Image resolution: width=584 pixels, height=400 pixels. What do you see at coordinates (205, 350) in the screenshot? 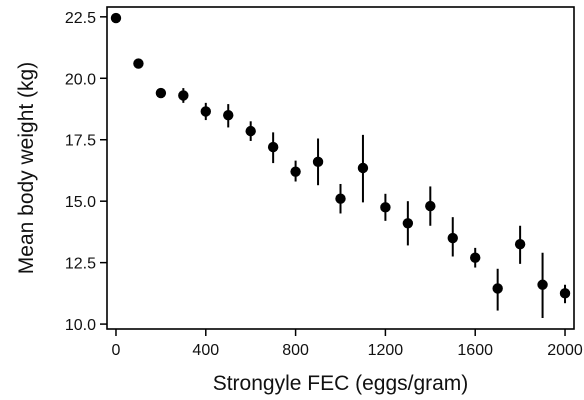
I see `x-tick-label: 400` at bounding box center [205, 350].